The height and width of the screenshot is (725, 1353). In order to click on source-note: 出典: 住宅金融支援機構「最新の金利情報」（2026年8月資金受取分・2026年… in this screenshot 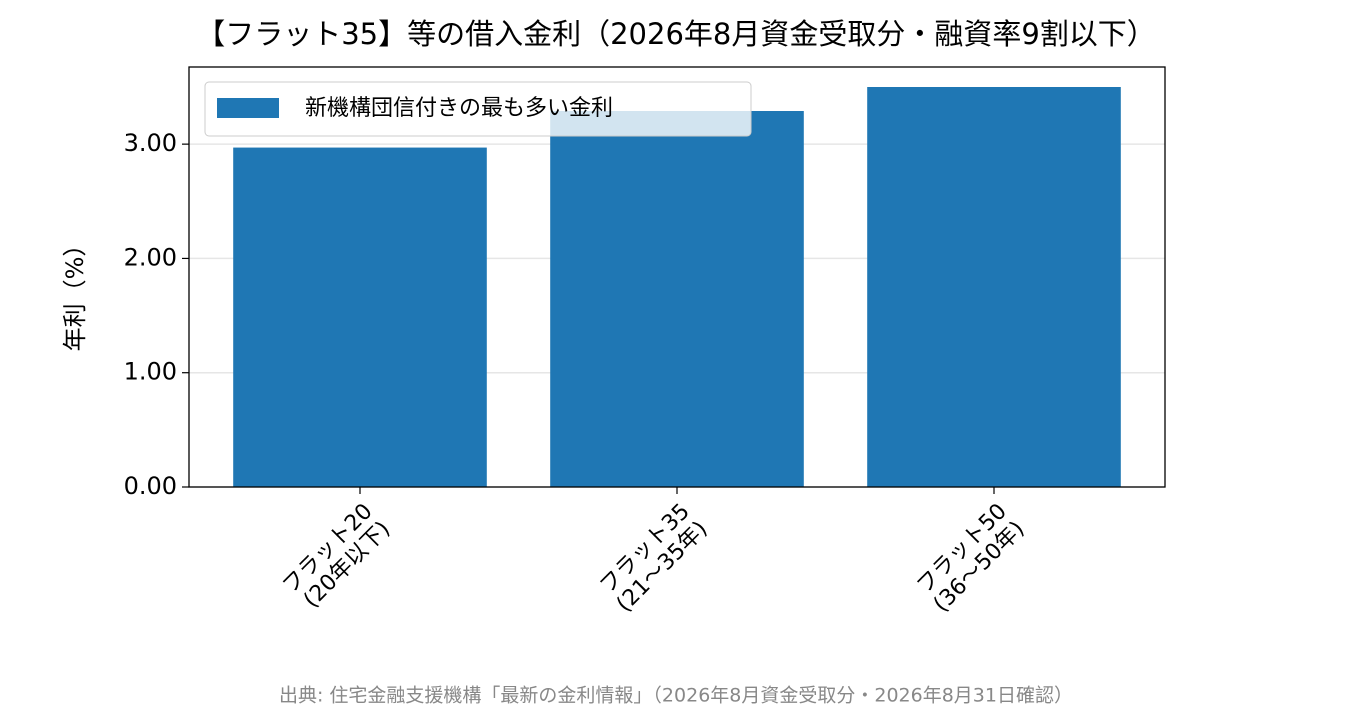, I will do `click(676, 696)`.